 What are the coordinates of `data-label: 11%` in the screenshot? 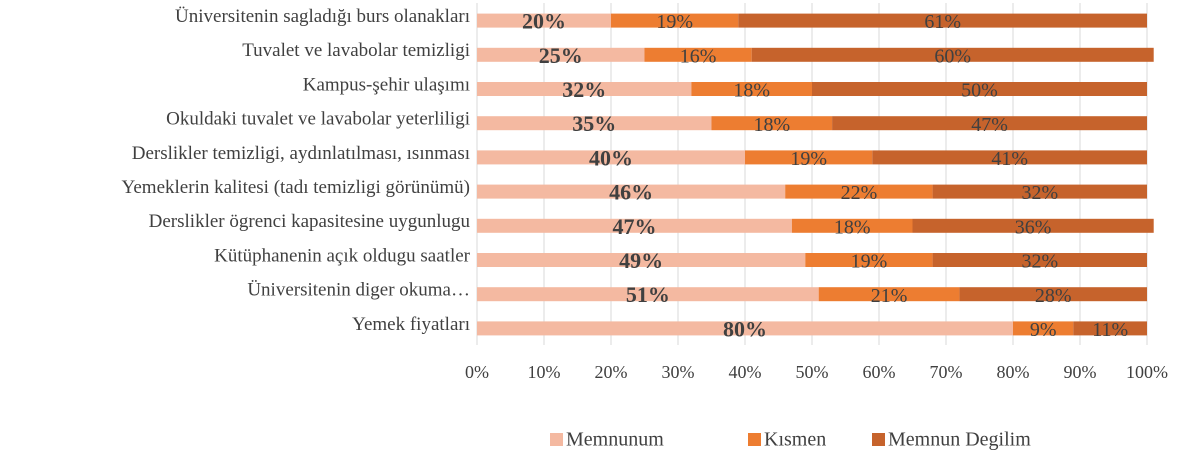 It's located at (1110, 330).